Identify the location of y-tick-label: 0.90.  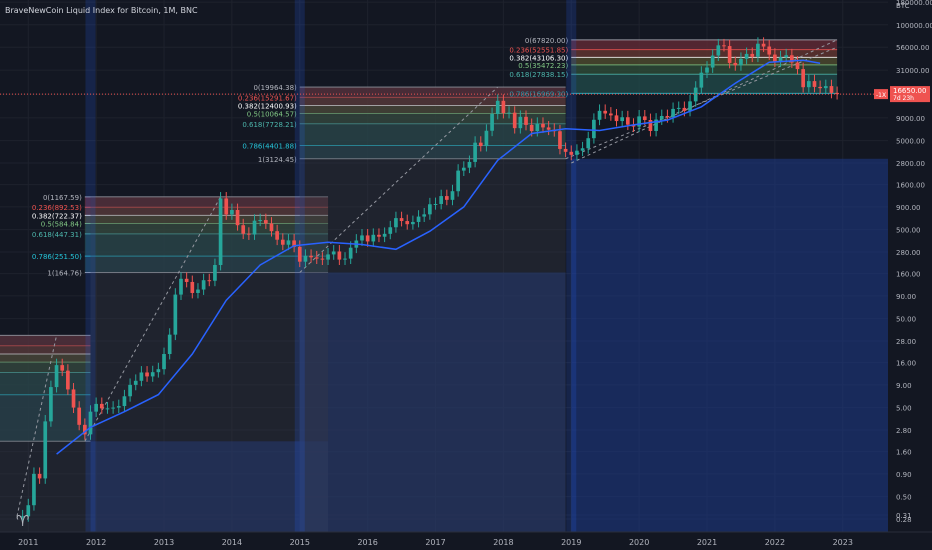
(904, 475).